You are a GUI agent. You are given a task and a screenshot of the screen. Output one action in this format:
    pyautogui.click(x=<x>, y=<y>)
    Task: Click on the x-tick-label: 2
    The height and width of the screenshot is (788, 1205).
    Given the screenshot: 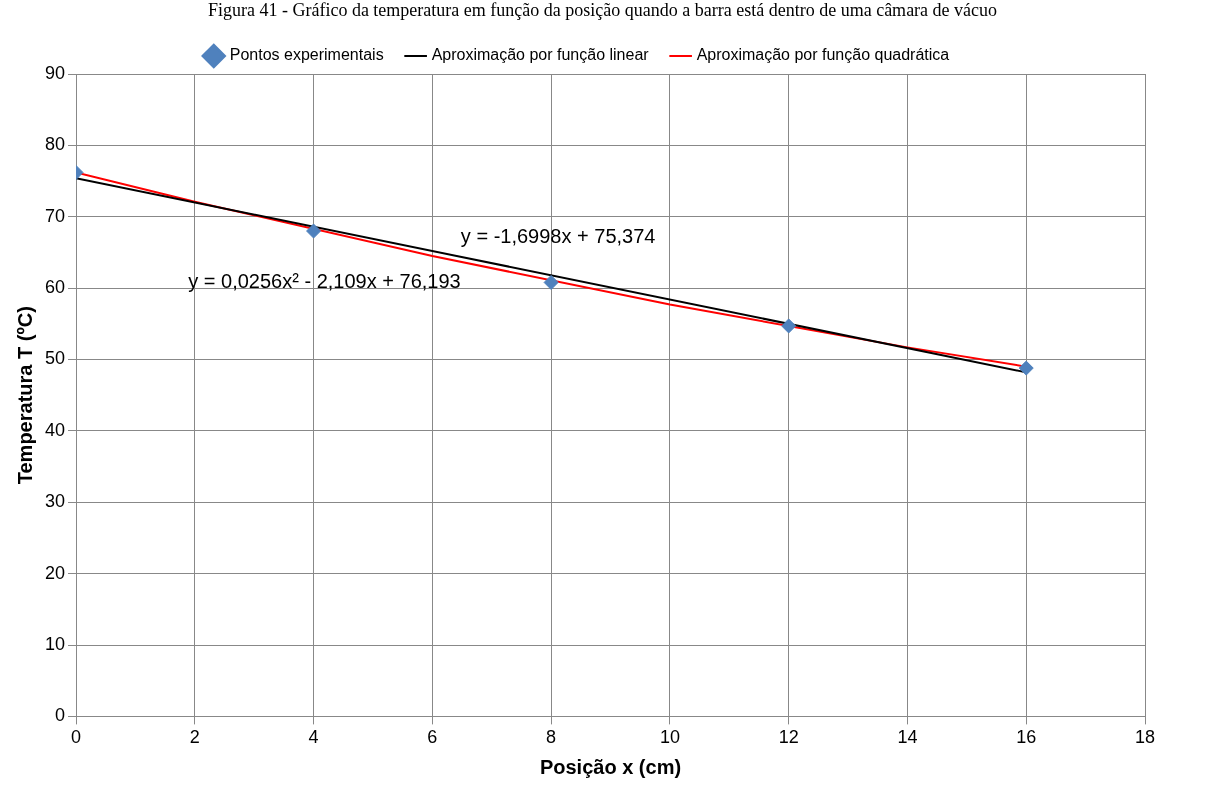 What is the action you would take?
    pyautogui.click(x=194, y=737)
    